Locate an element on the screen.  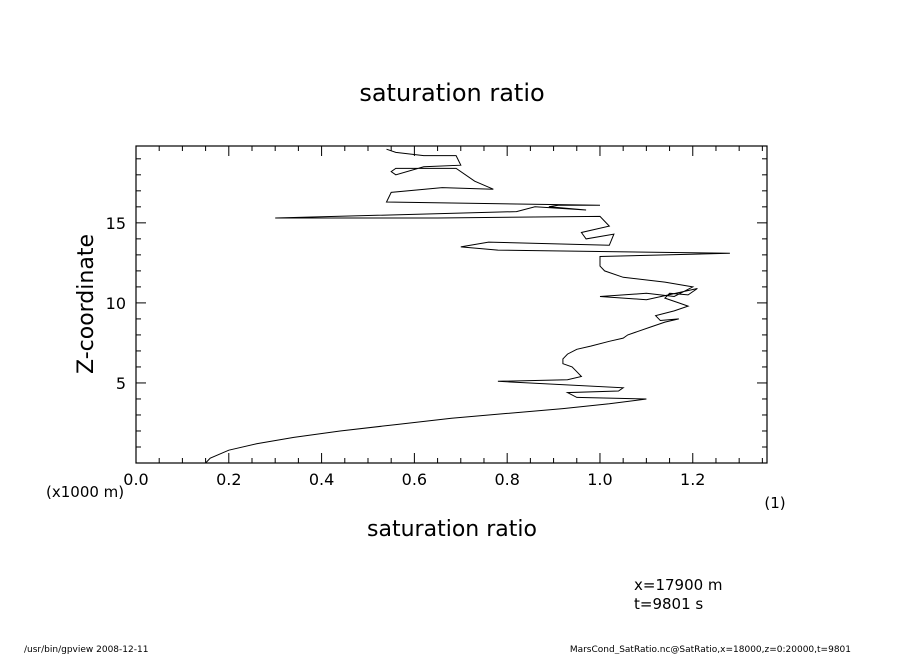
x-tick-label: 0.6 is located at coordinates (414, 479).